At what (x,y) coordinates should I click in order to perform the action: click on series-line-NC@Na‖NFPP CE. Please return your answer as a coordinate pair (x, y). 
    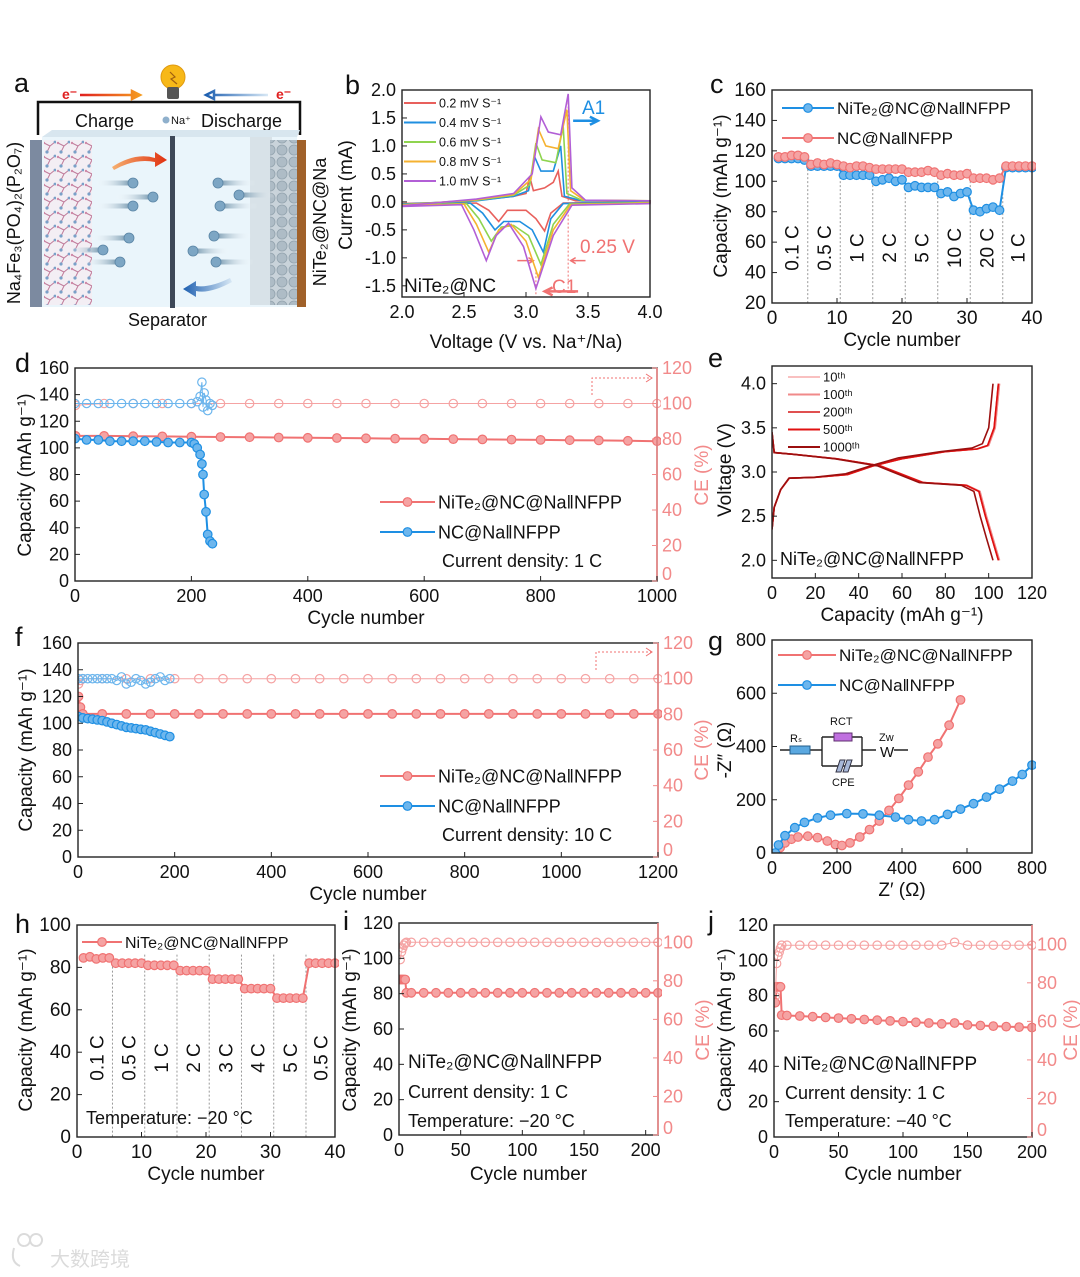
    Looking at the image, I should click on (144, 396).